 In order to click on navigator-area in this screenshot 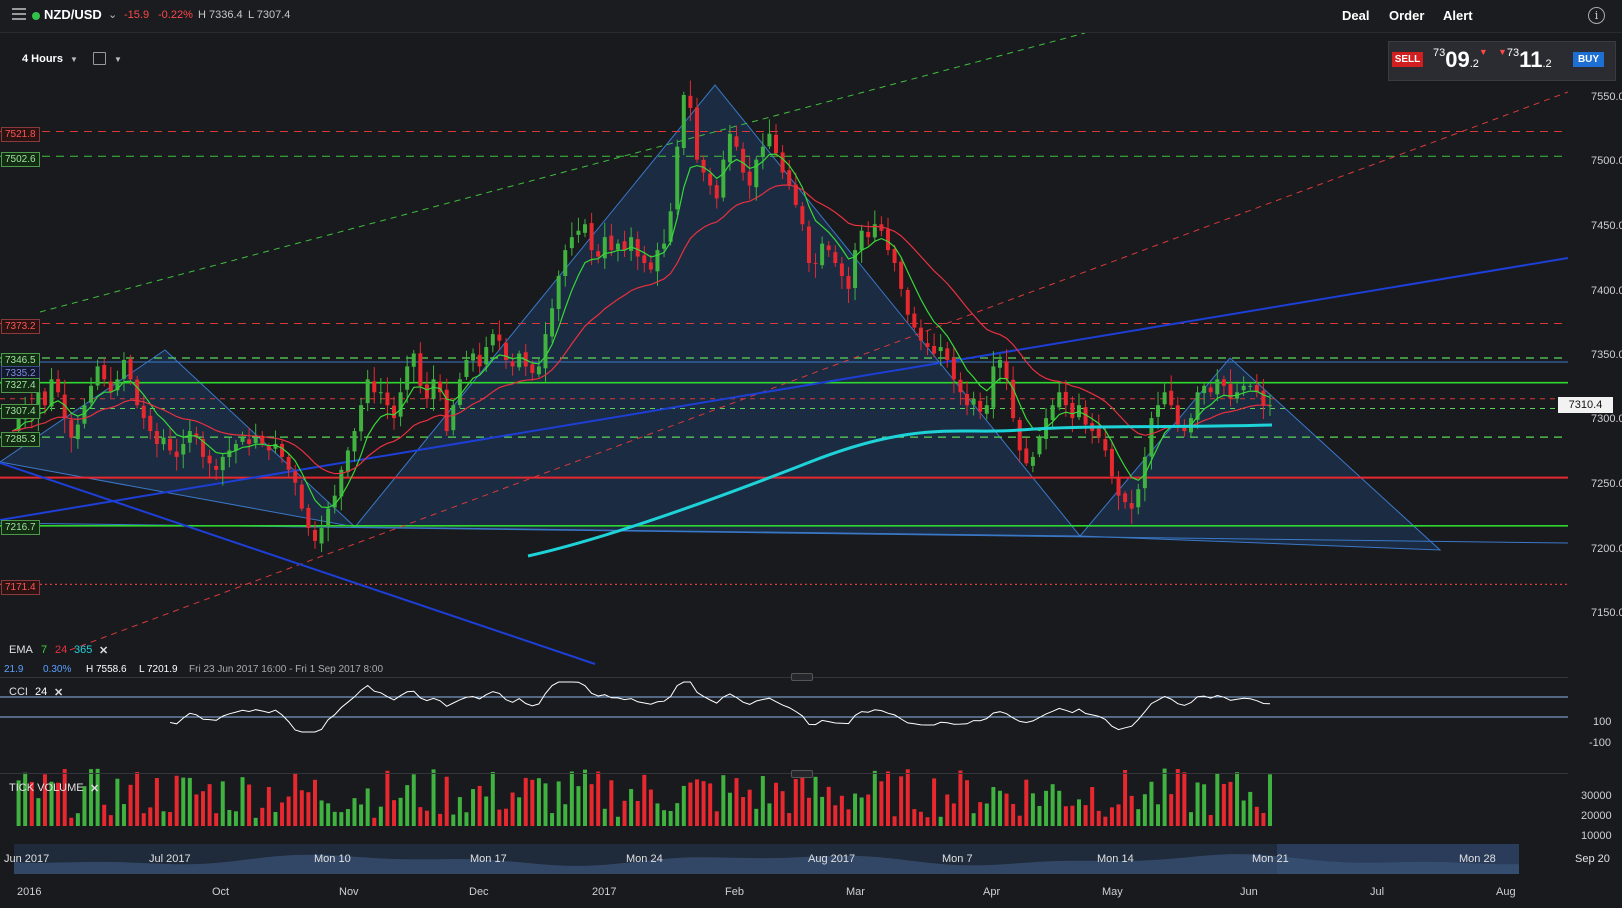, I will do `click(766, 859)`.